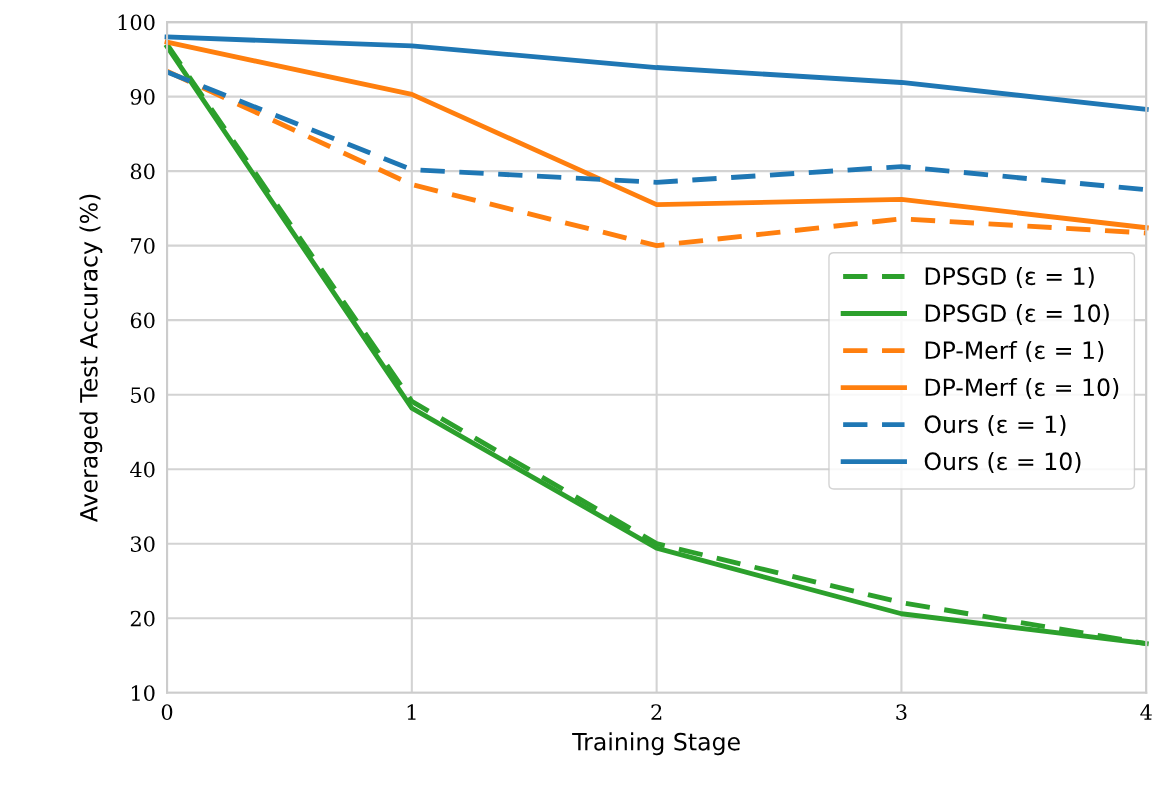 This screenshot has height=789, width=1152. I want to click on y-tick-label: 80, so click(142, 171).